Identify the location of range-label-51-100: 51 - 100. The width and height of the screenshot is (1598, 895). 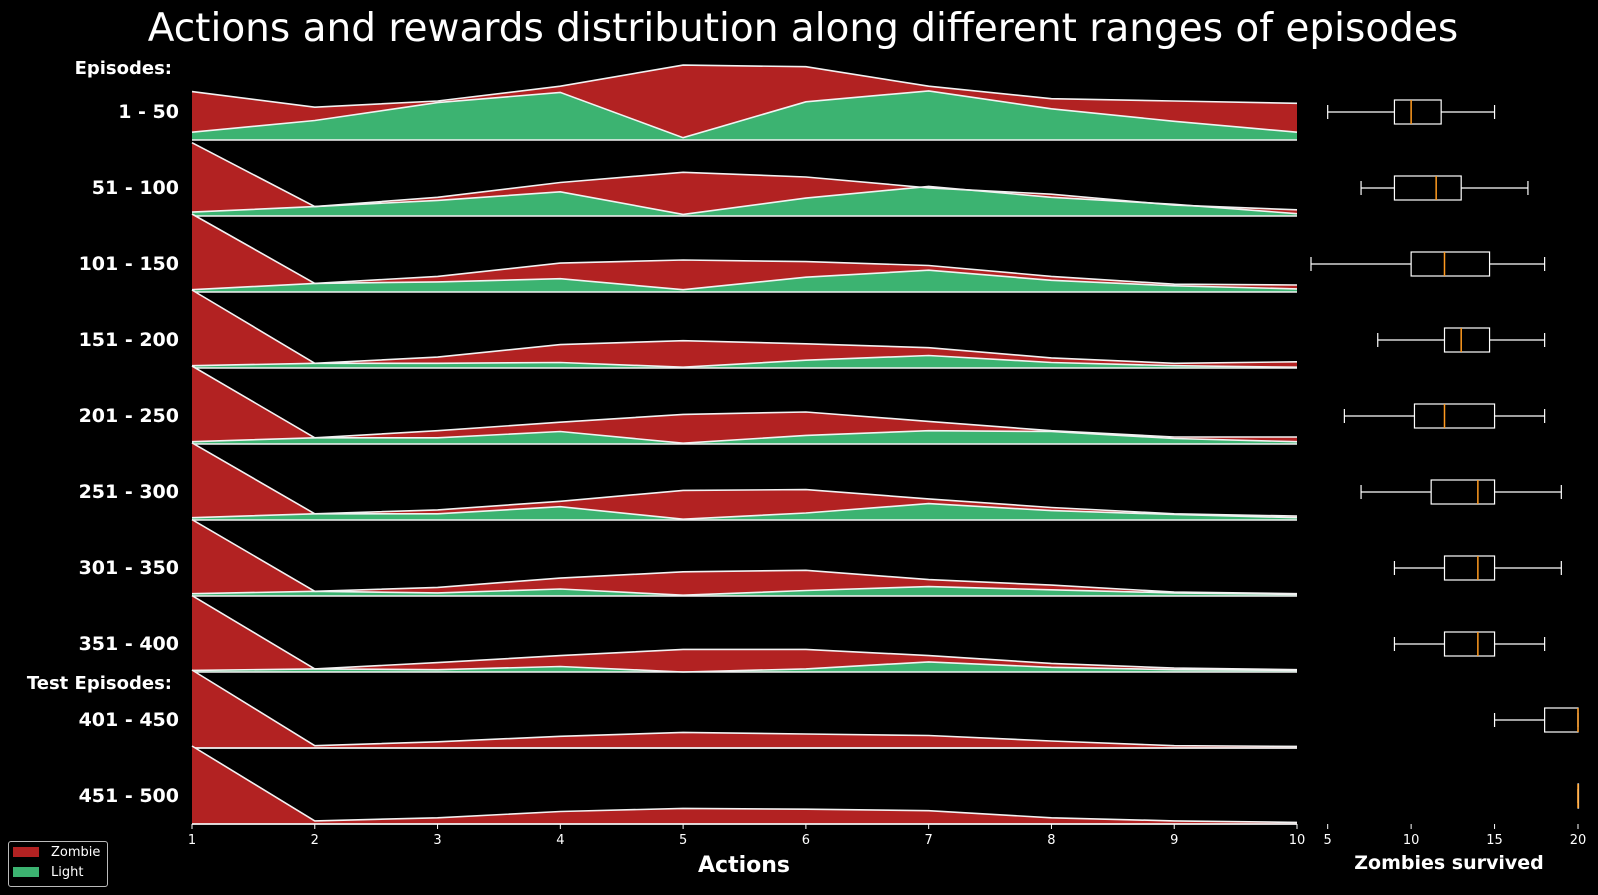
(135, 188).